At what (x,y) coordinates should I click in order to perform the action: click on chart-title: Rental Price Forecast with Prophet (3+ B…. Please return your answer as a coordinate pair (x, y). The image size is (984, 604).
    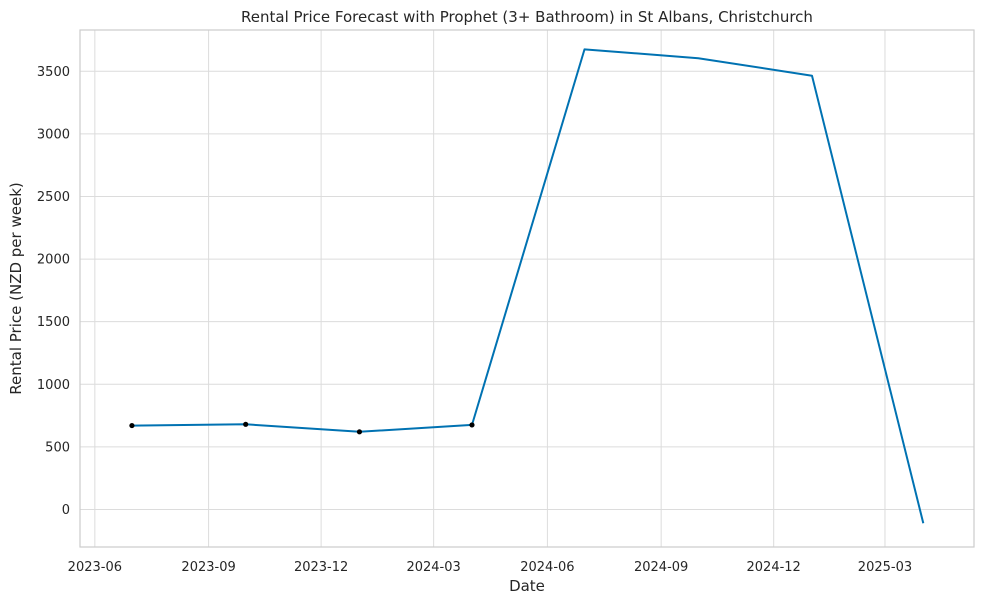
    Looking at the image, I should click on (527, 17).